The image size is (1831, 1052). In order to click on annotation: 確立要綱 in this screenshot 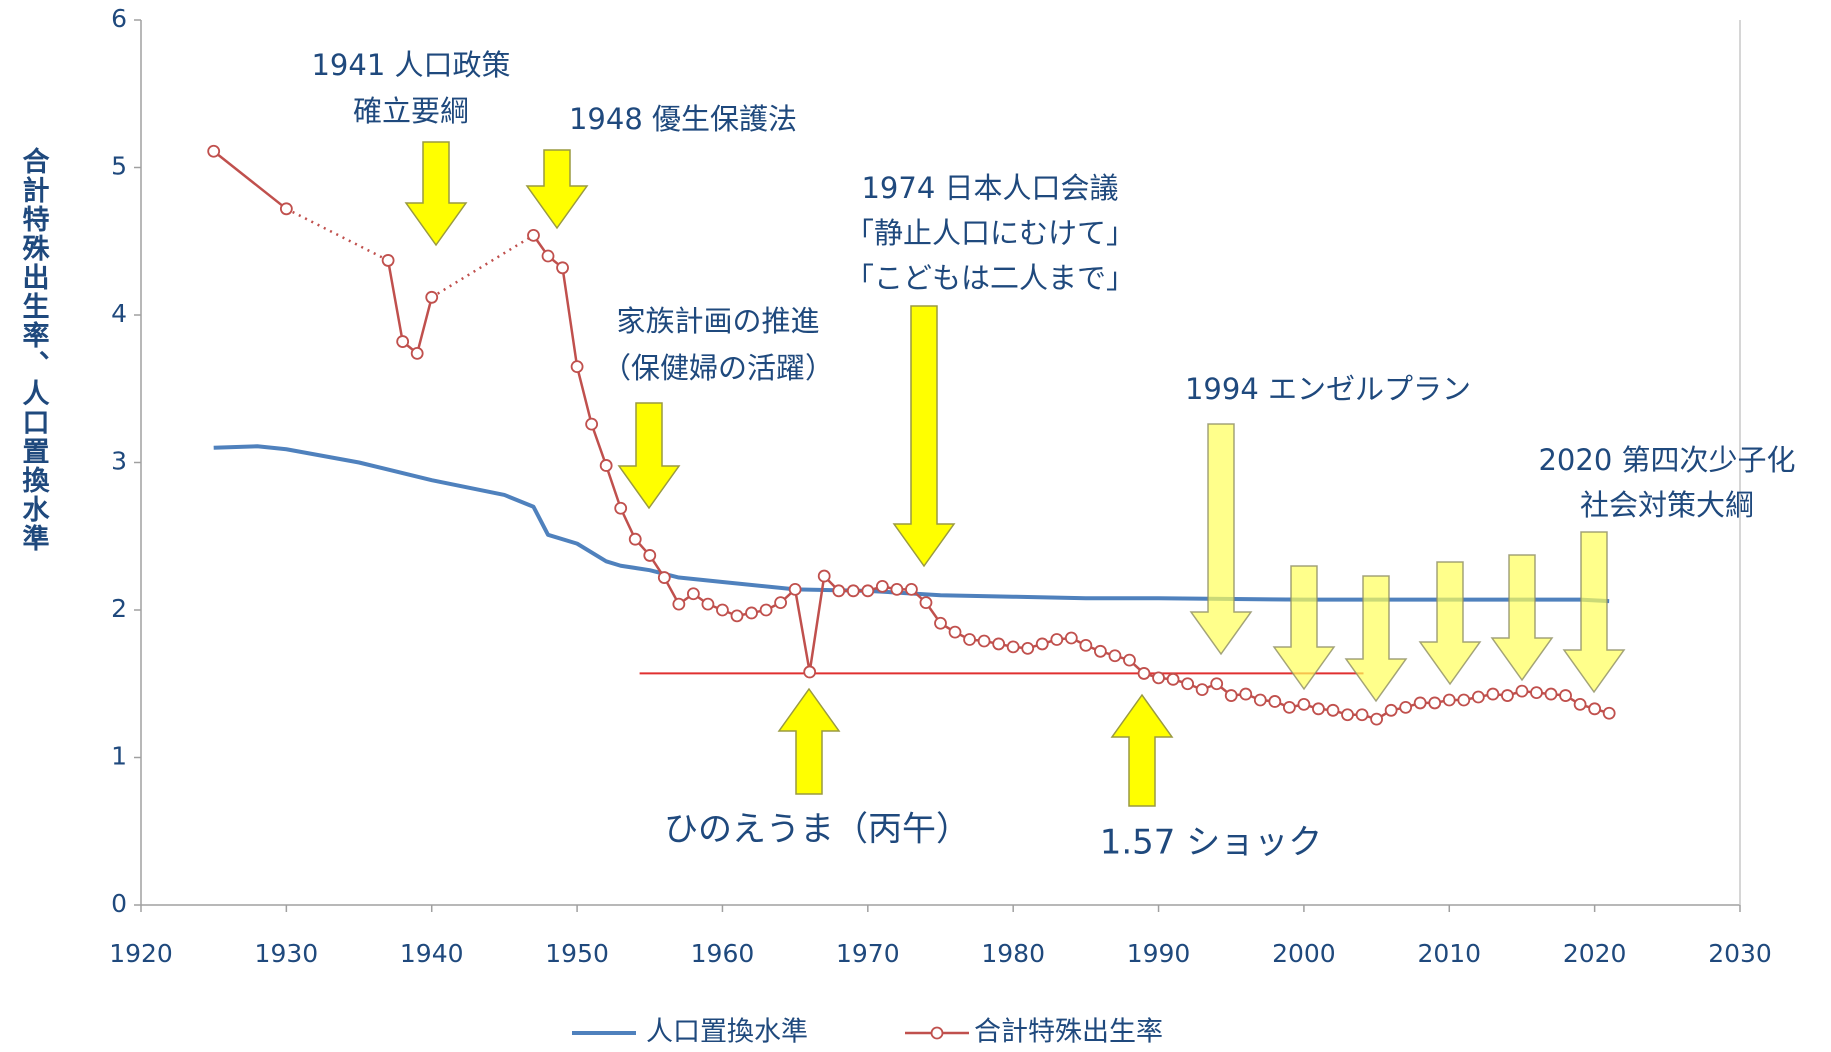, I will do `click(411, 111)`.